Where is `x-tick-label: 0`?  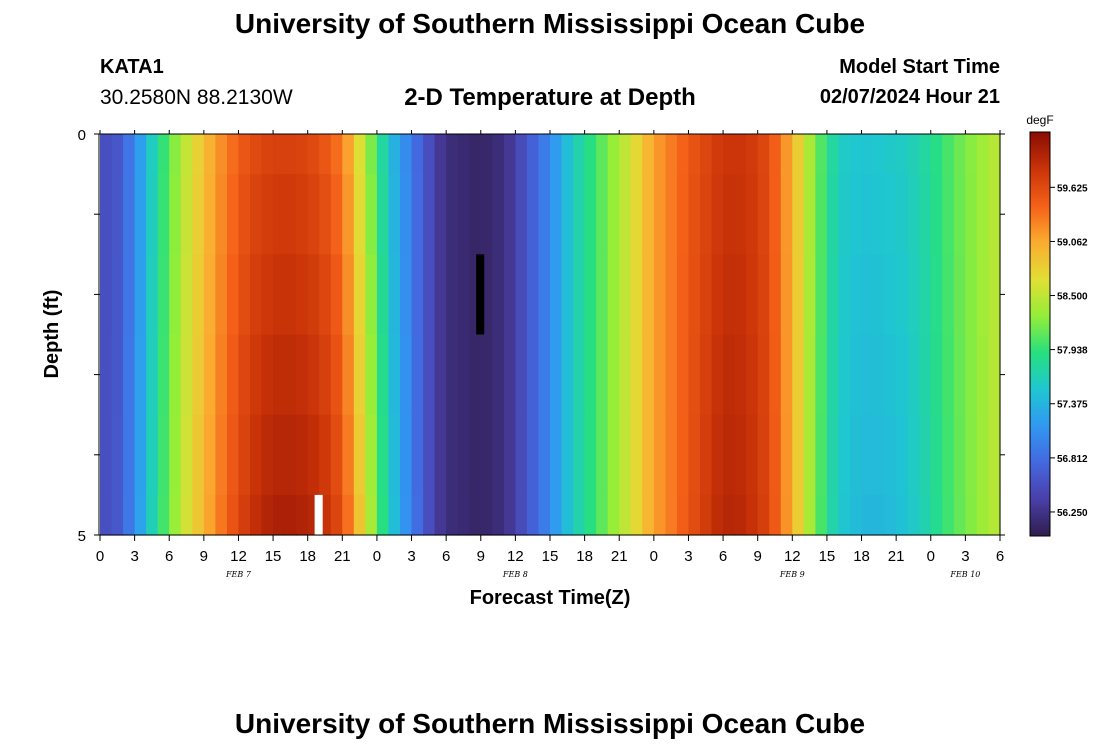
x-tick-label: 0 is located at coordinates (377, 556).